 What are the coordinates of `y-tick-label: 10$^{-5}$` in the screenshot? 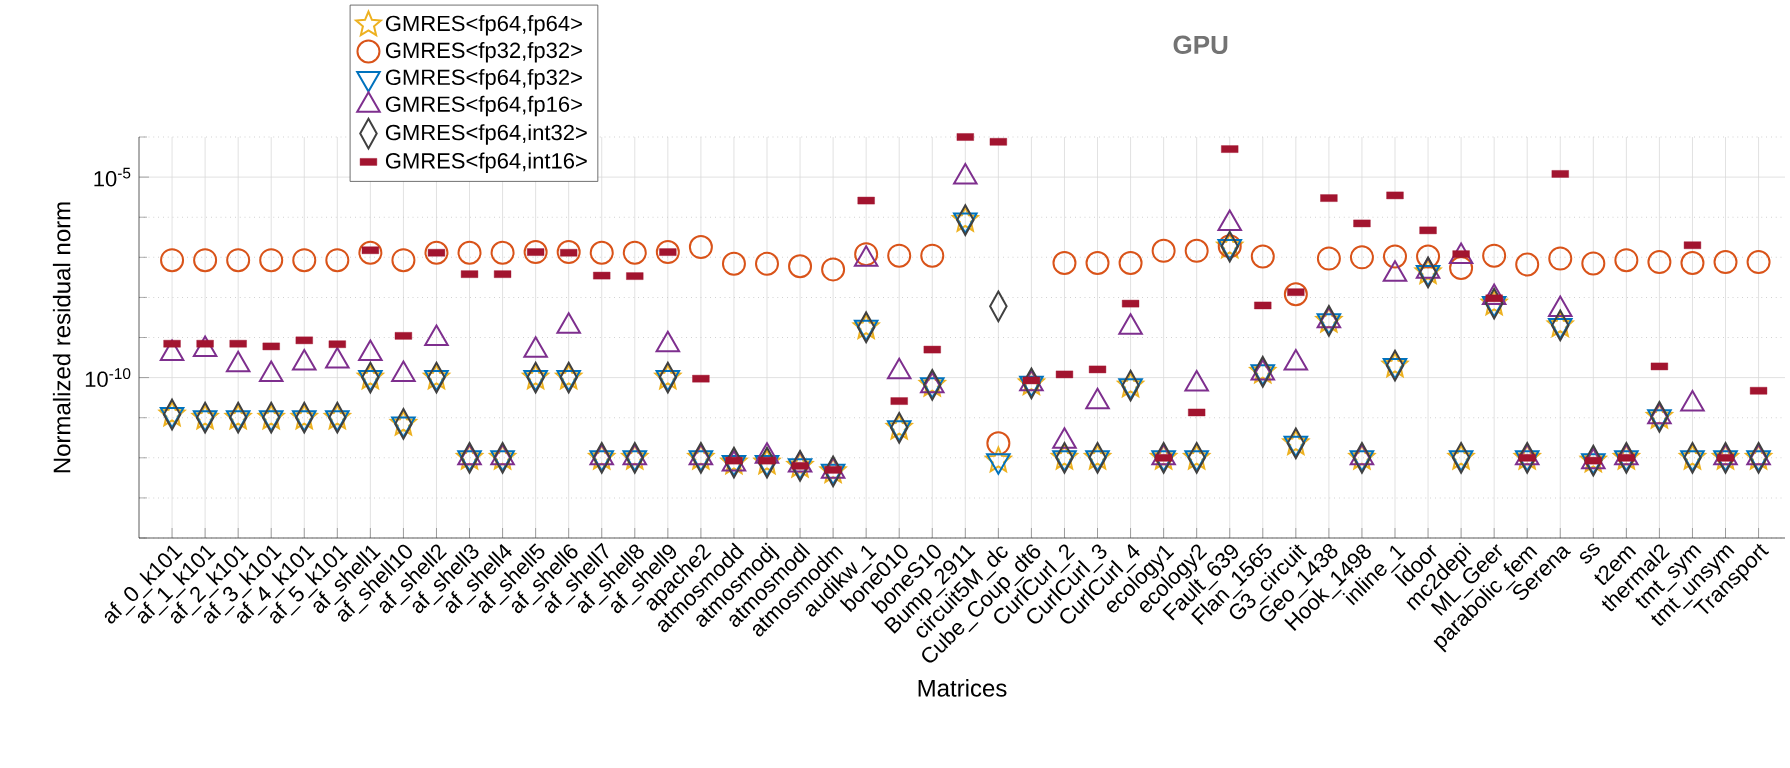 It's located at (112, 177).